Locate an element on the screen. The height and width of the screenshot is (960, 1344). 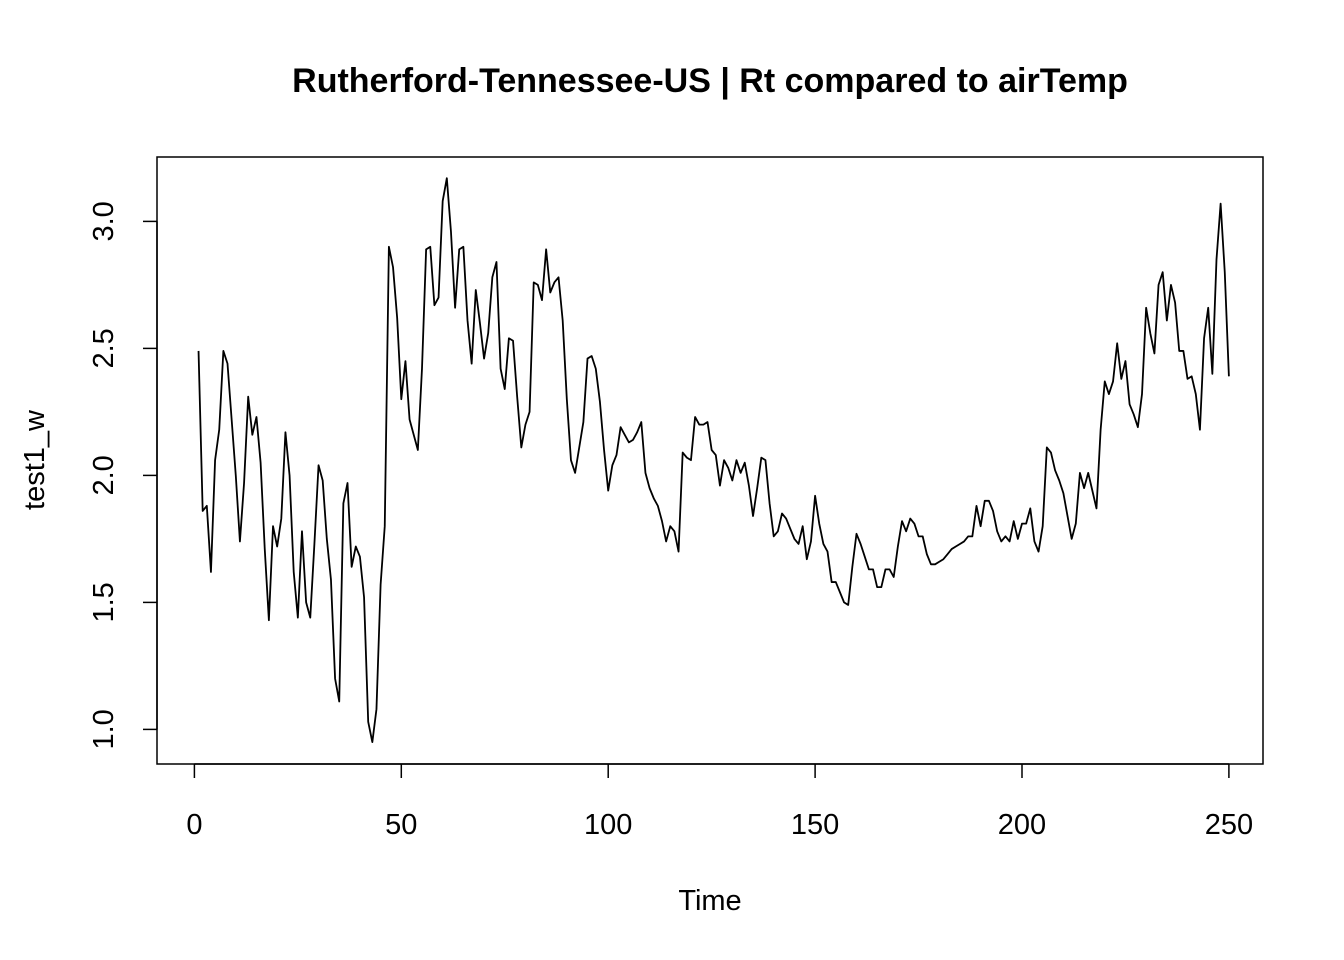
y-tick-label: 2.0 is located at coordinates (104, 475).